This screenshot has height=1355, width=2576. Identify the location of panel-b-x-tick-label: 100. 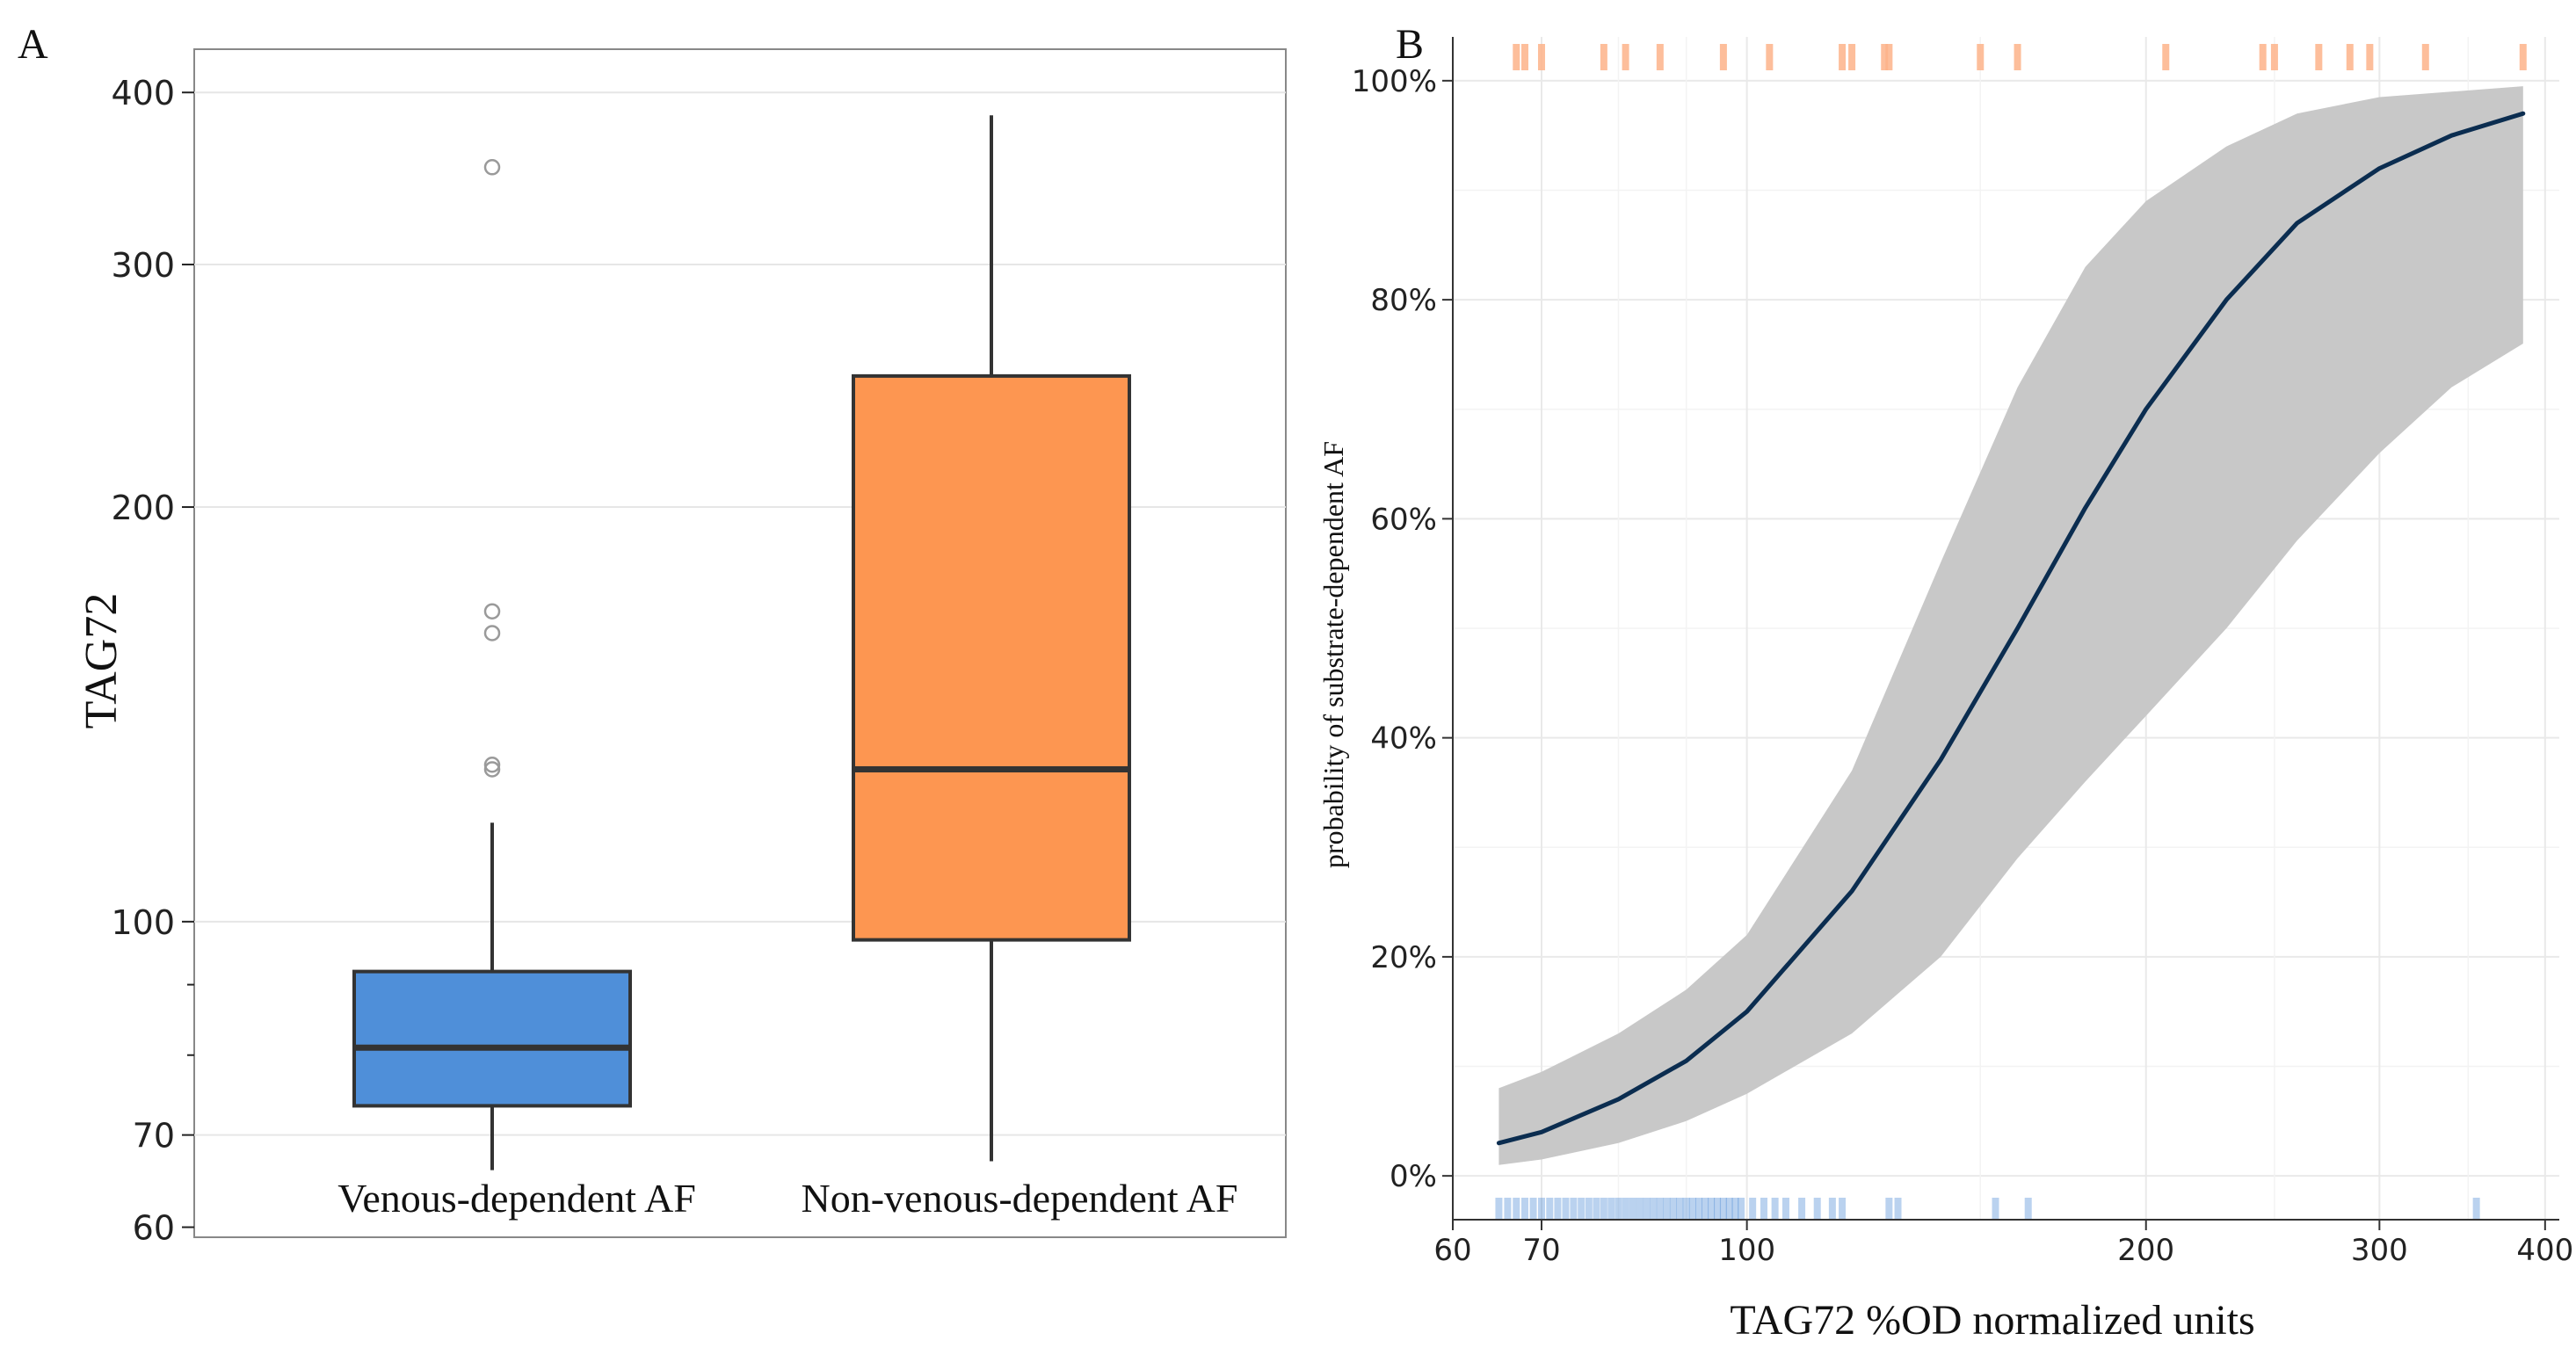
(1746, 1250).